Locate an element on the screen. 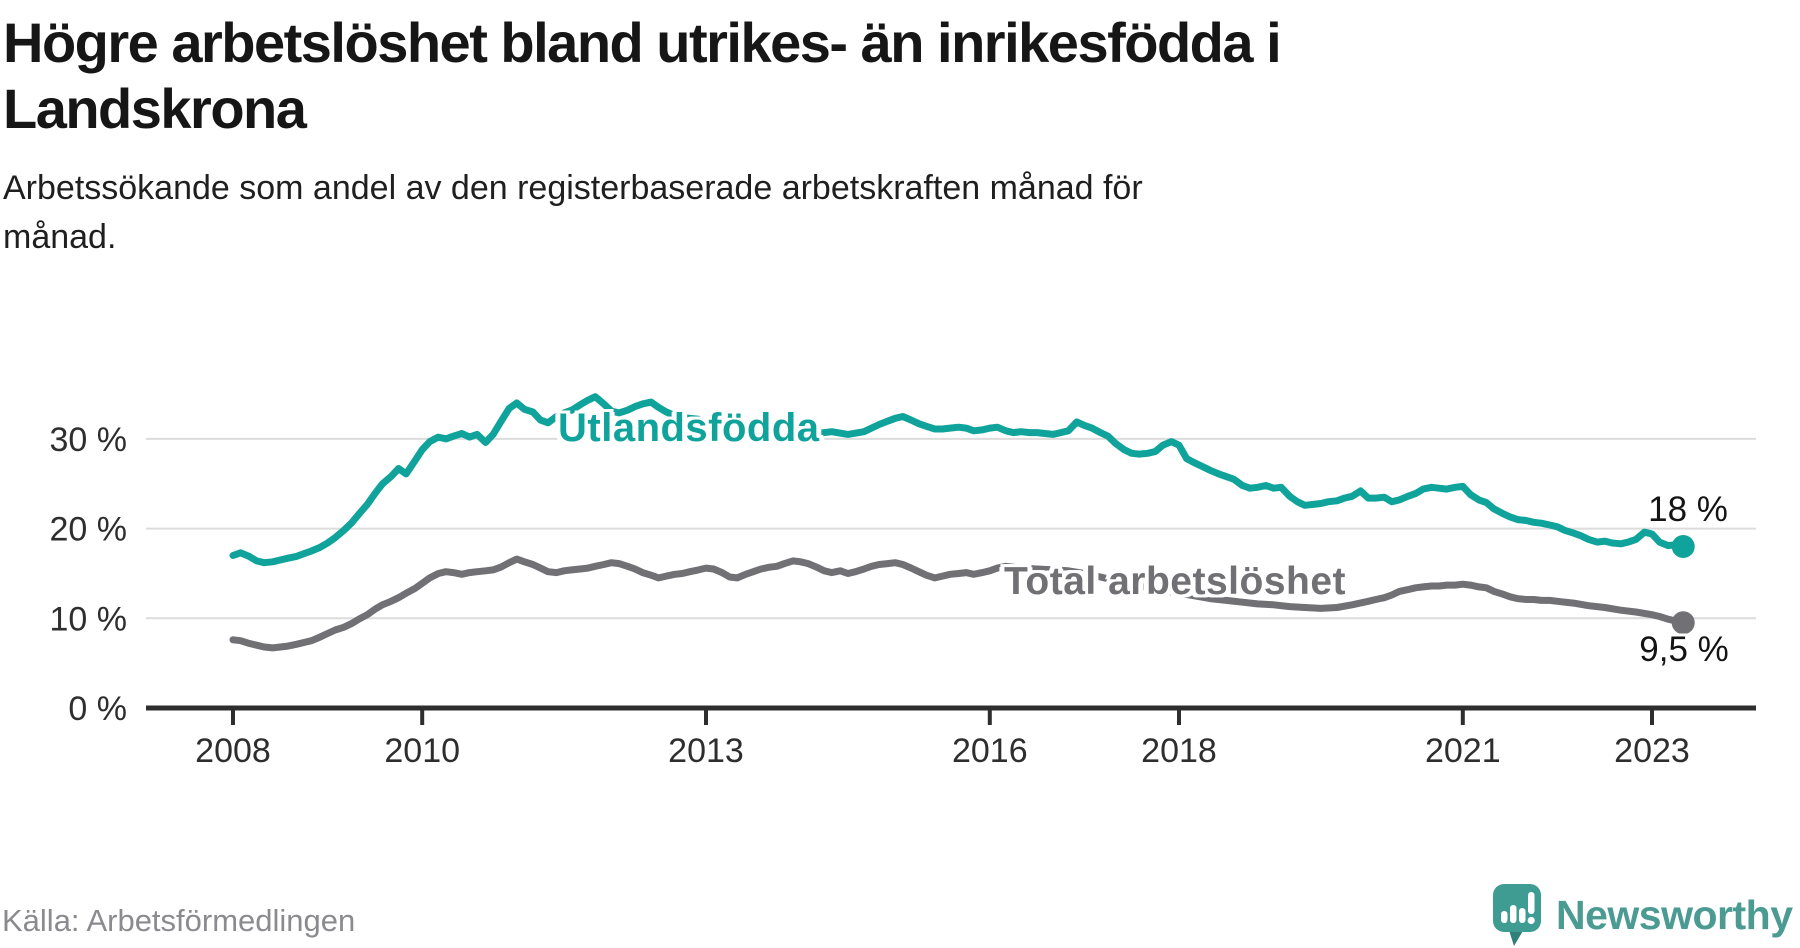  y-tick-label: 30 % is located at coordinates (89, 440).